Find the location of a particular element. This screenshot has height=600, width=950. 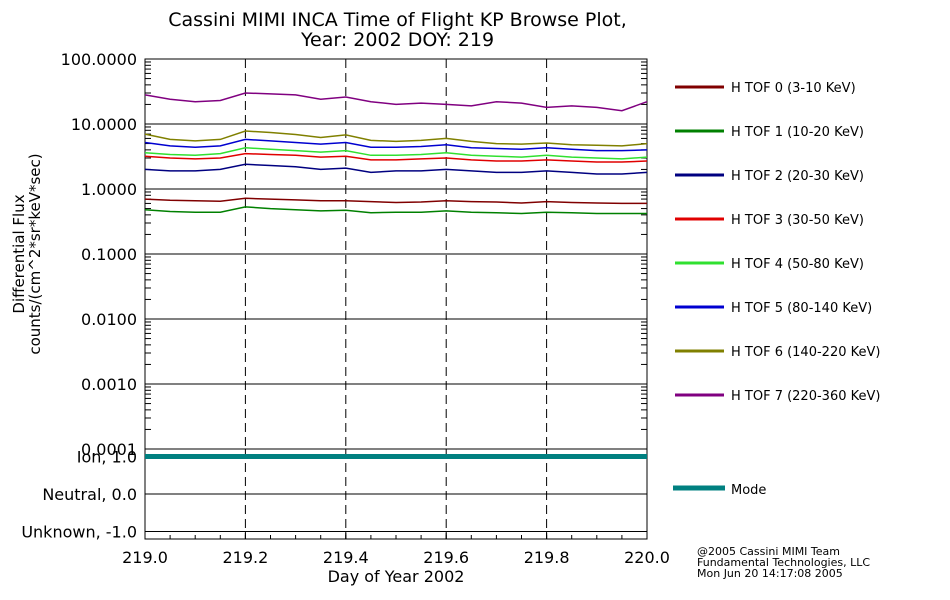

footer-copyright: @2005 Cassini MIMI Team is located at coordinates (768, 551).